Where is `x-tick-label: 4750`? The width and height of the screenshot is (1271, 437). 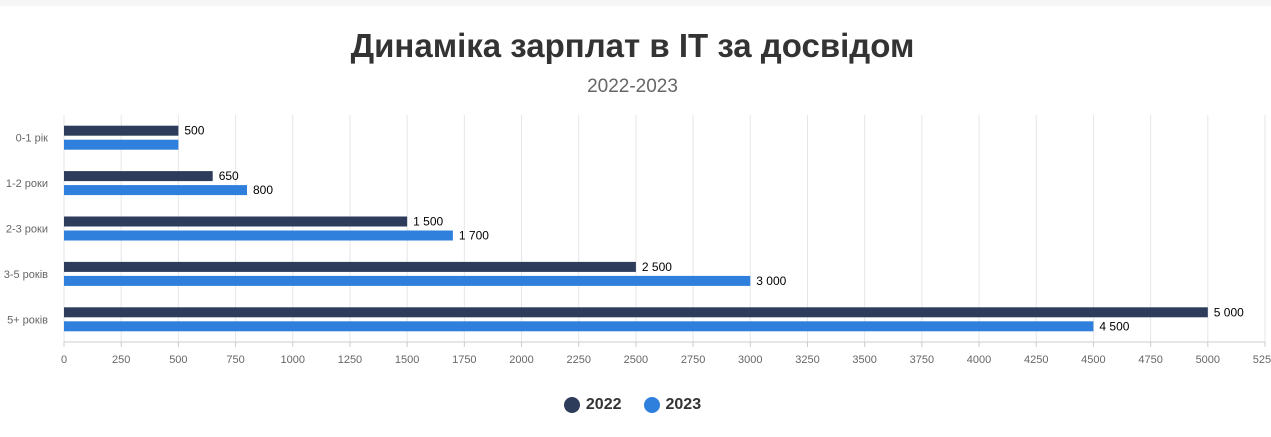
x-tick-label: 4750 is located at coordinates (1150, 360).